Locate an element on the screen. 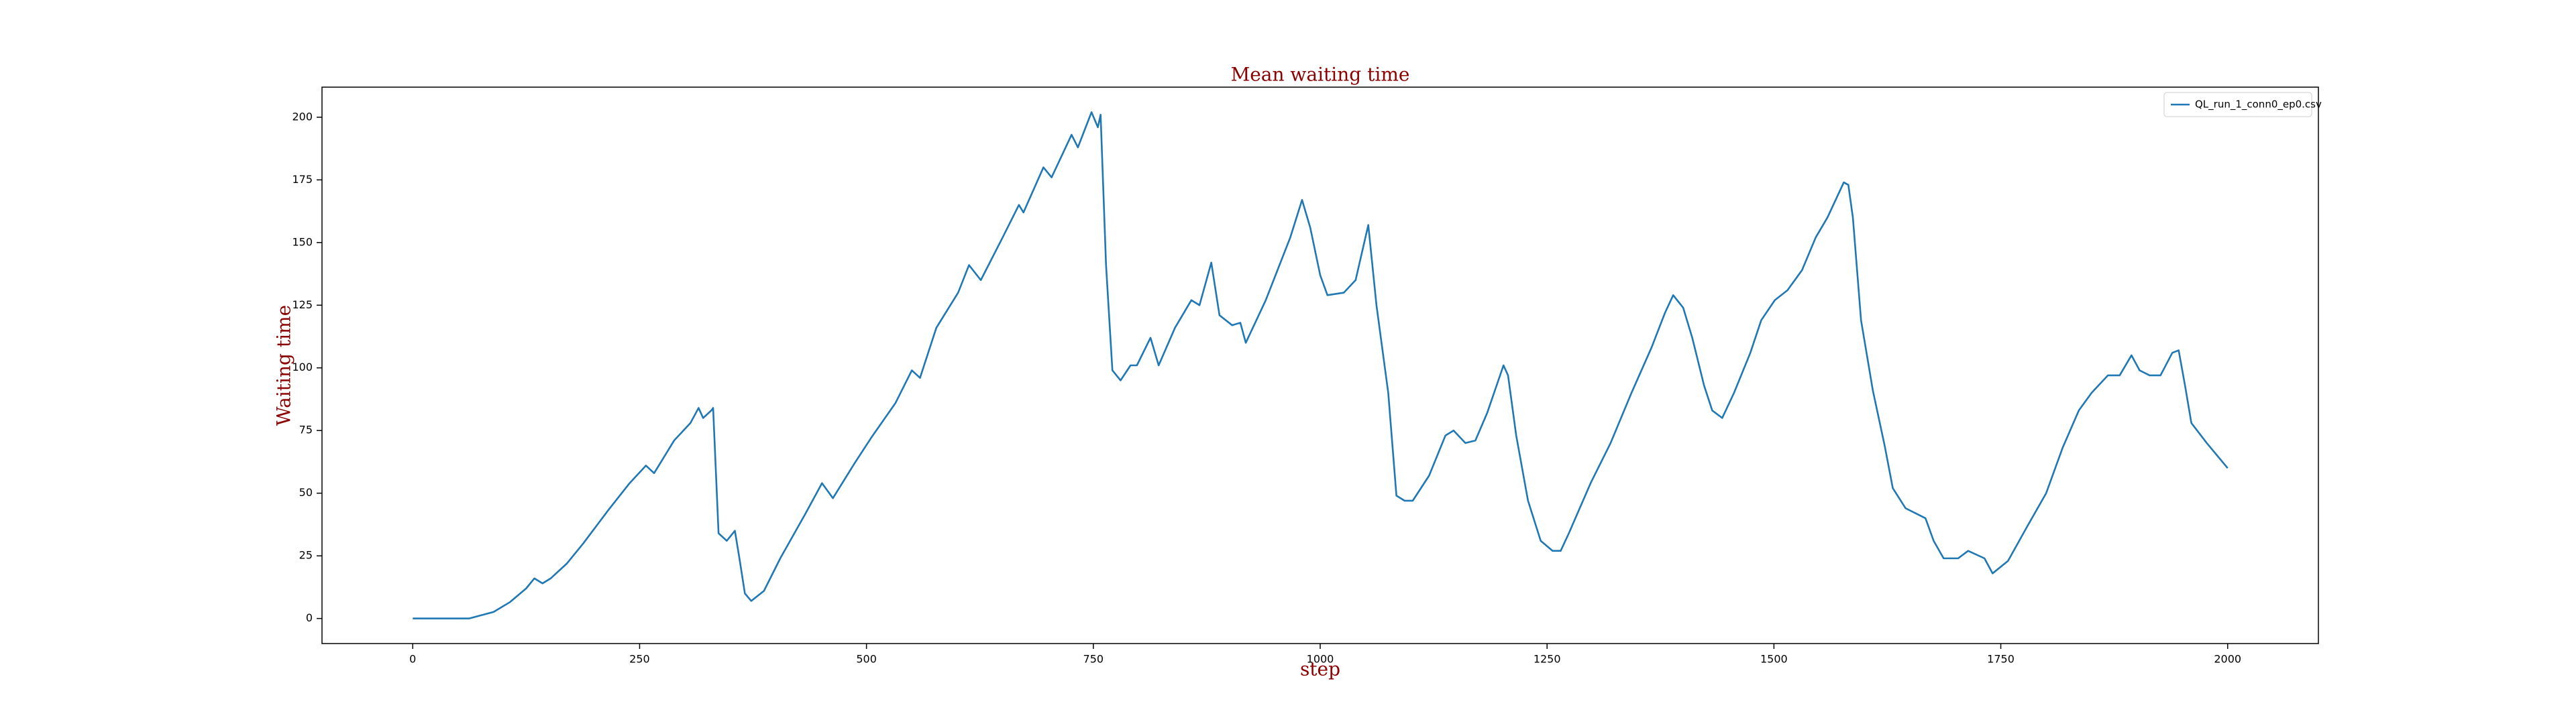  y-tick-label: 175 is located at coordinates (302, 180).